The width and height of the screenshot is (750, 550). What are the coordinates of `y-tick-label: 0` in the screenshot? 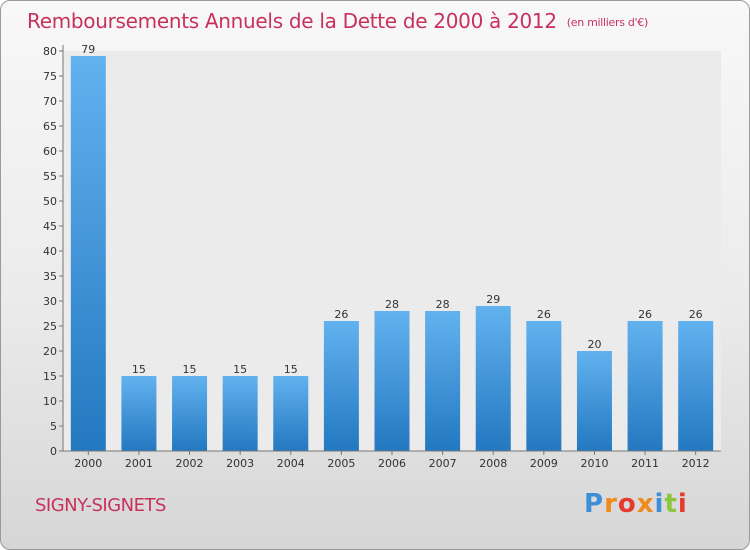 It's located at (53, 451).